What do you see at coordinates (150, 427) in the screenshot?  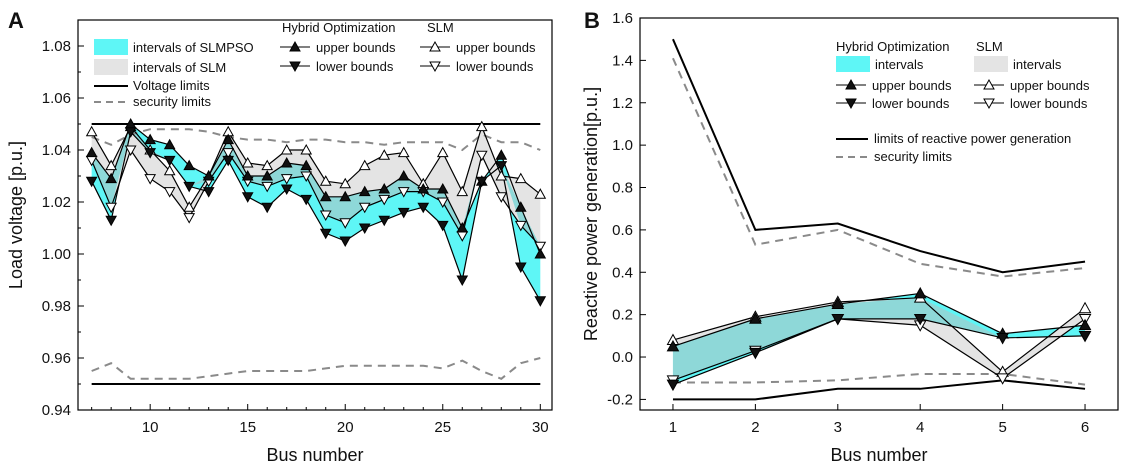 I see `x-tick-label: 10` at bounding box center [150, 427].